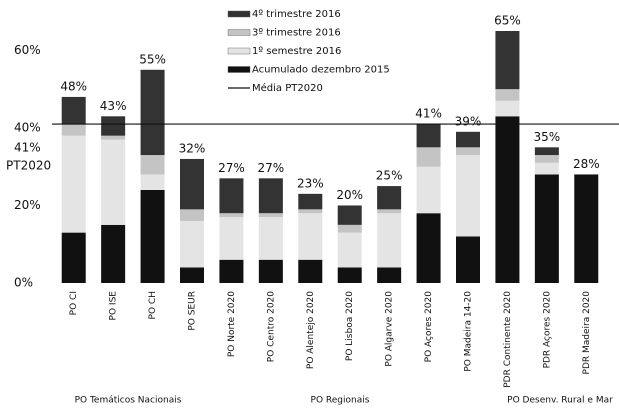 This screenshot has width=619, height=409. What do you see at coordinates (27, 148) in the screenshot?
I see `reference-label: 41%` at bounding box center [27, 148].